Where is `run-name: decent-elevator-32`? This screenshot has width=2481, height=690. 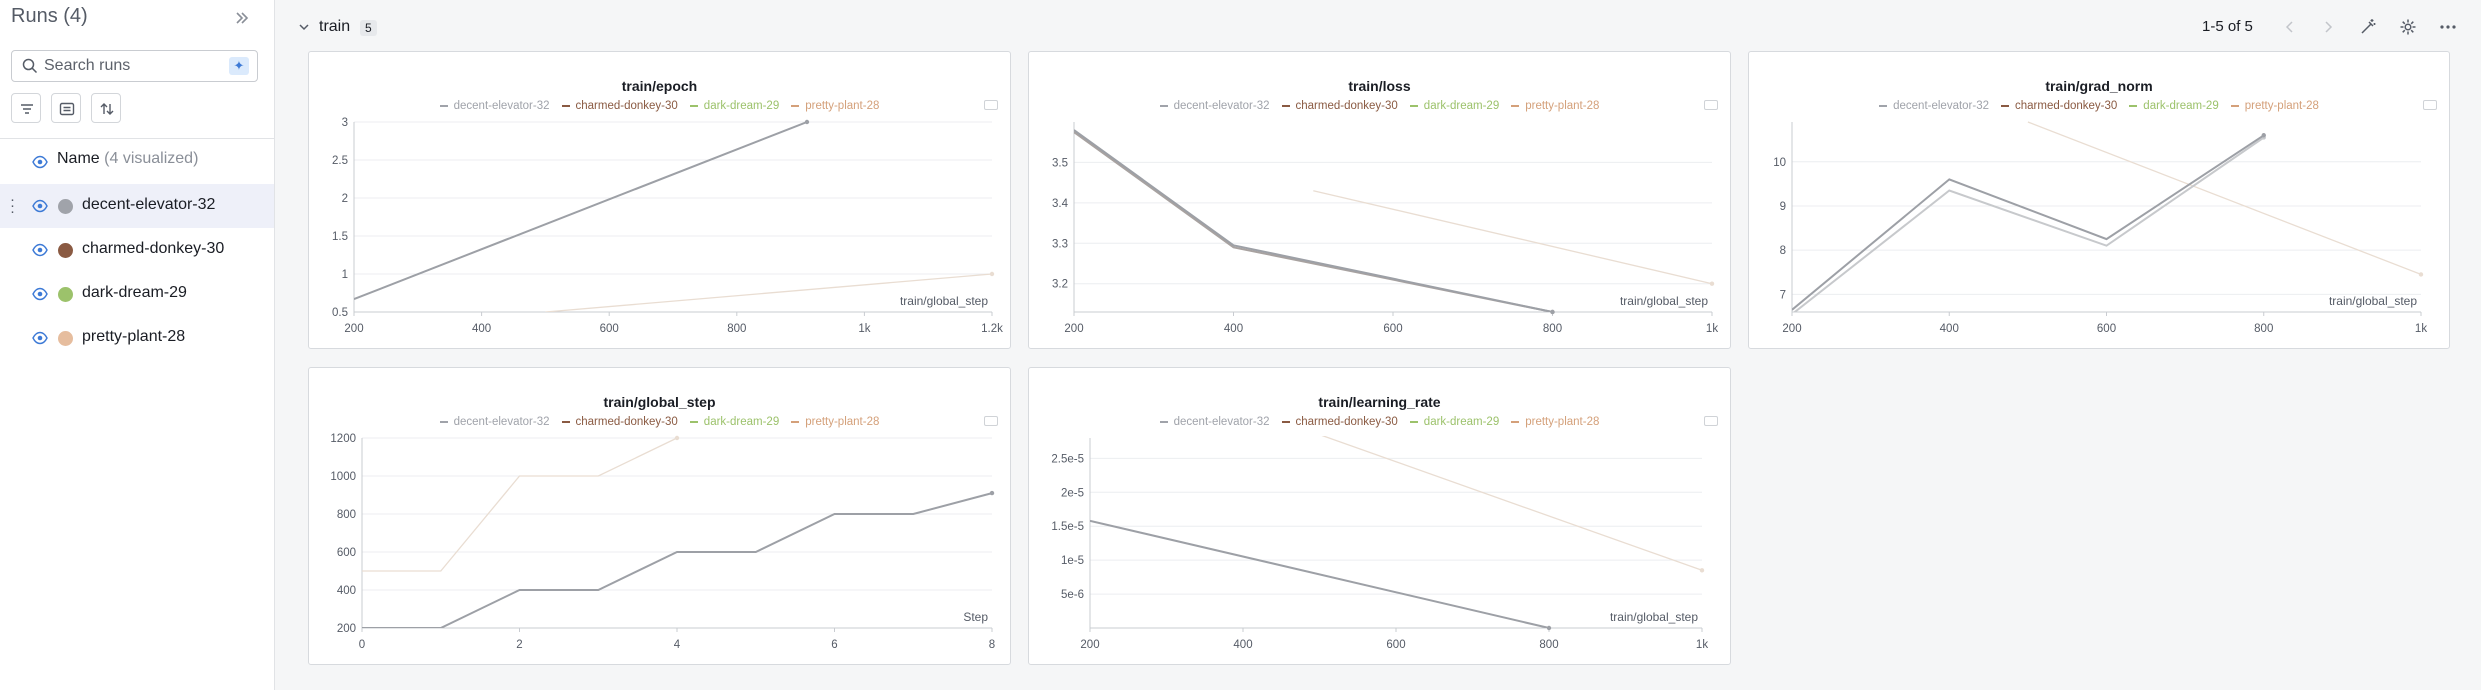
run-name: decent-elevator-32 is located at coordinates (149, 204).